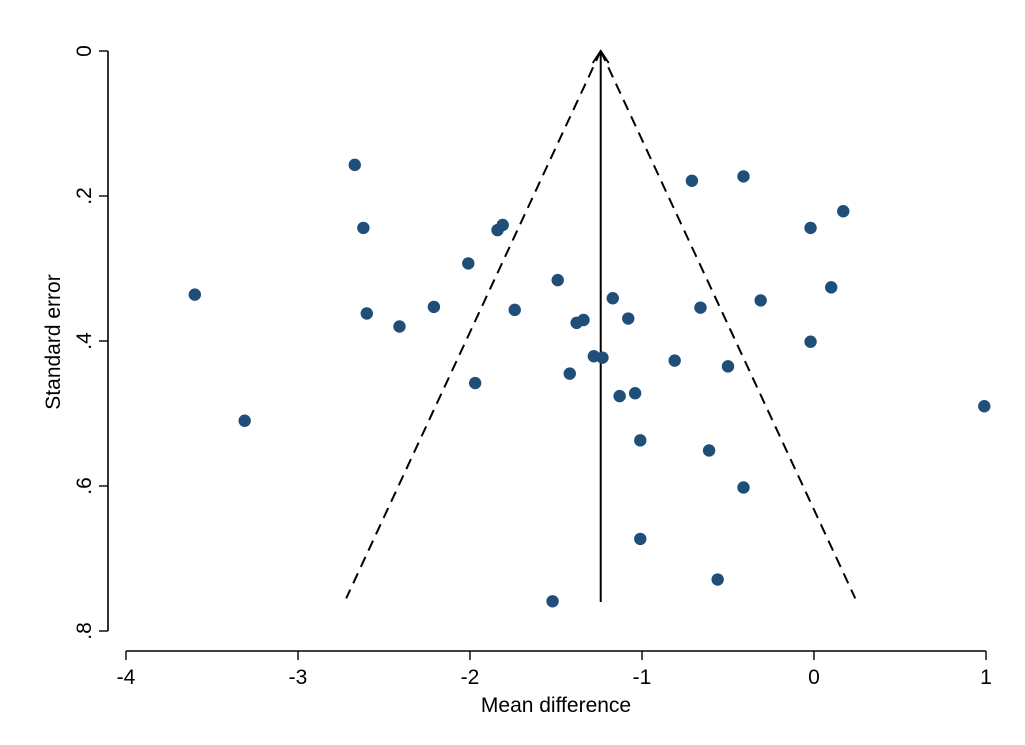  What do you see at coordinates (126, 677) in the screenshot?
I see `x-tick-label: -4` at bounding box center [126, 677].